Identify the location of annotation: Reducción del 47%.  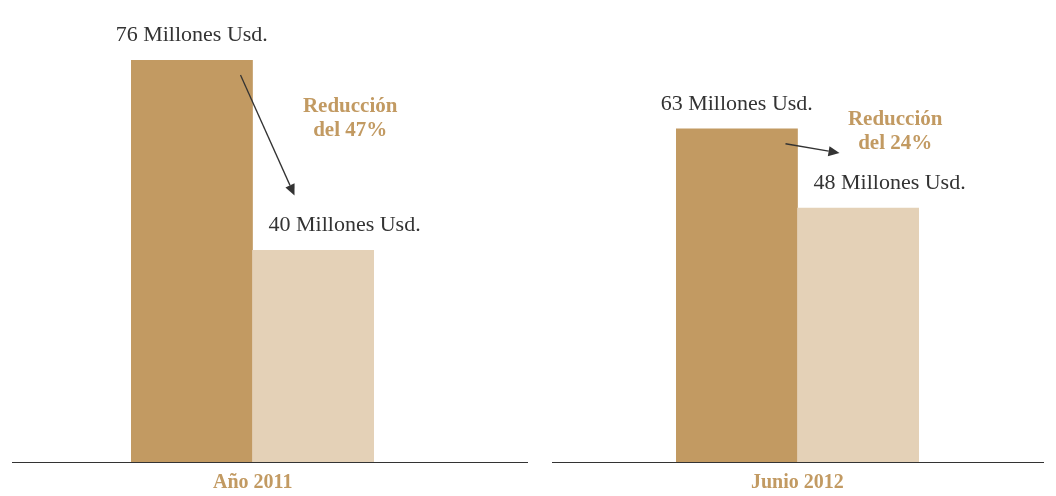
(350, 117).